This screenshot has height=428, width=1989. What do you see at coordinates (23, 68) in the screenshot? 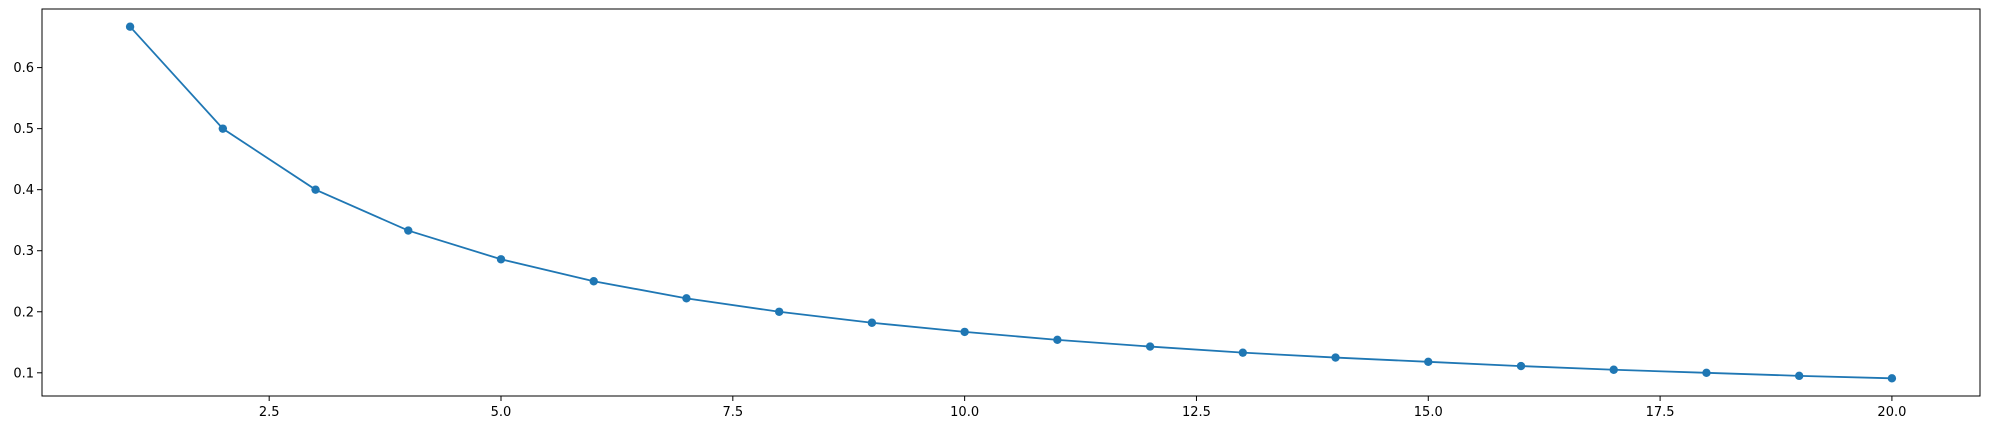
I see `y-tick-label: 0.6` at bounding box center [23, 68].